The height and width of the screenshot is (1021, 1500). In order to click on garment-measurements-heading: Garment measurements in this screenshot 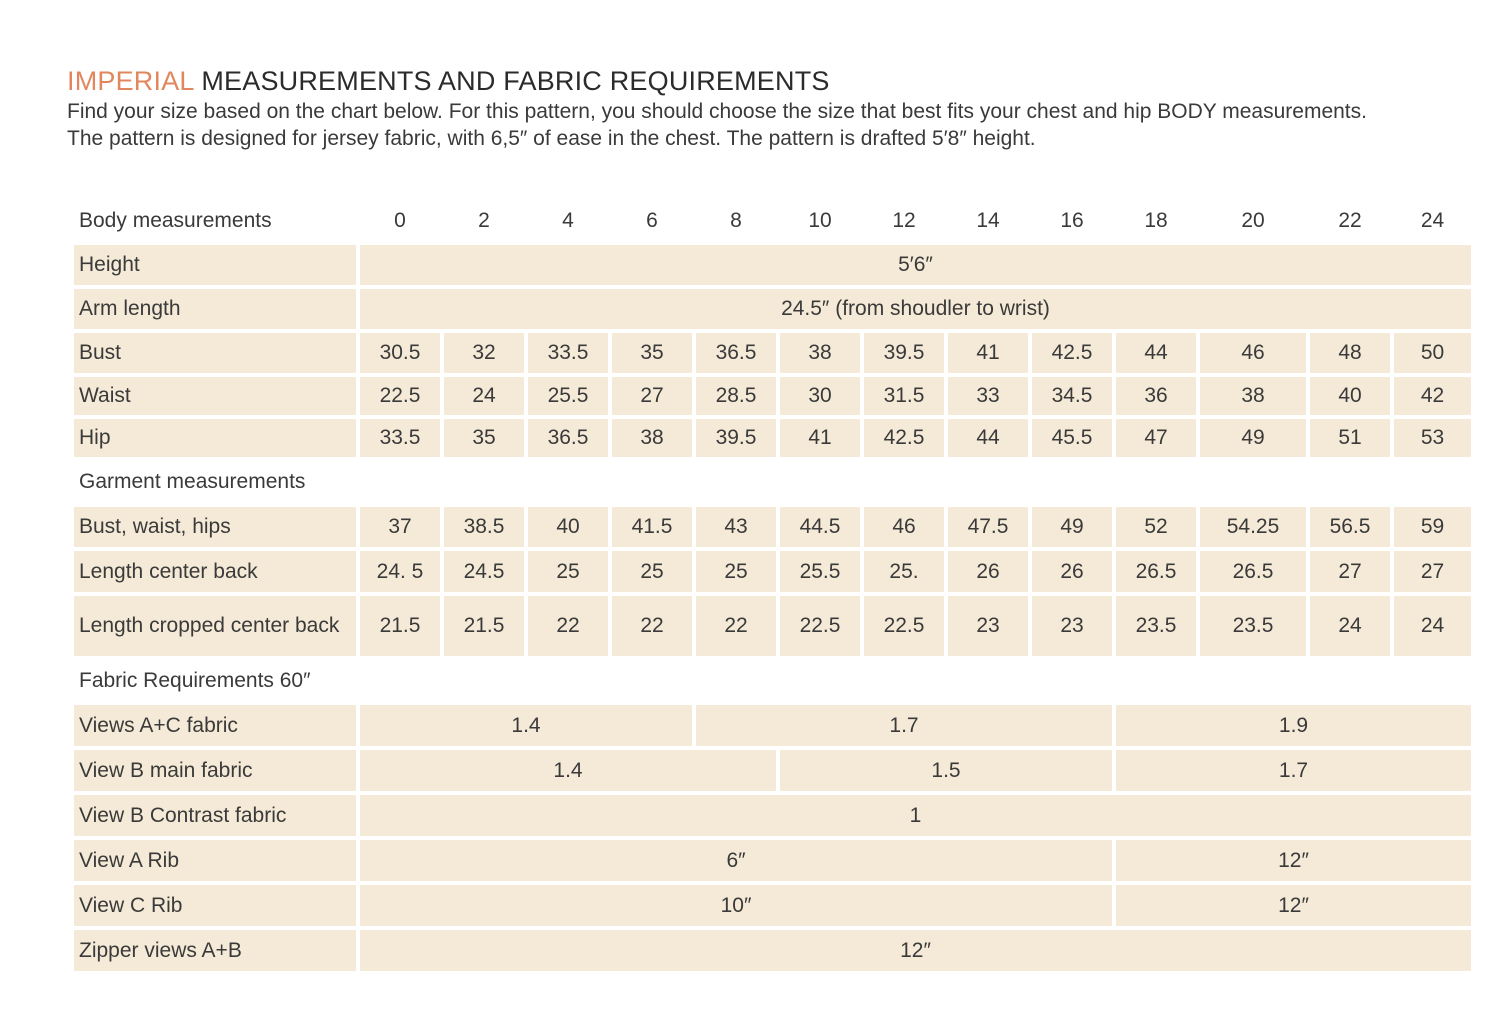, I will do `click(192, 481)`.